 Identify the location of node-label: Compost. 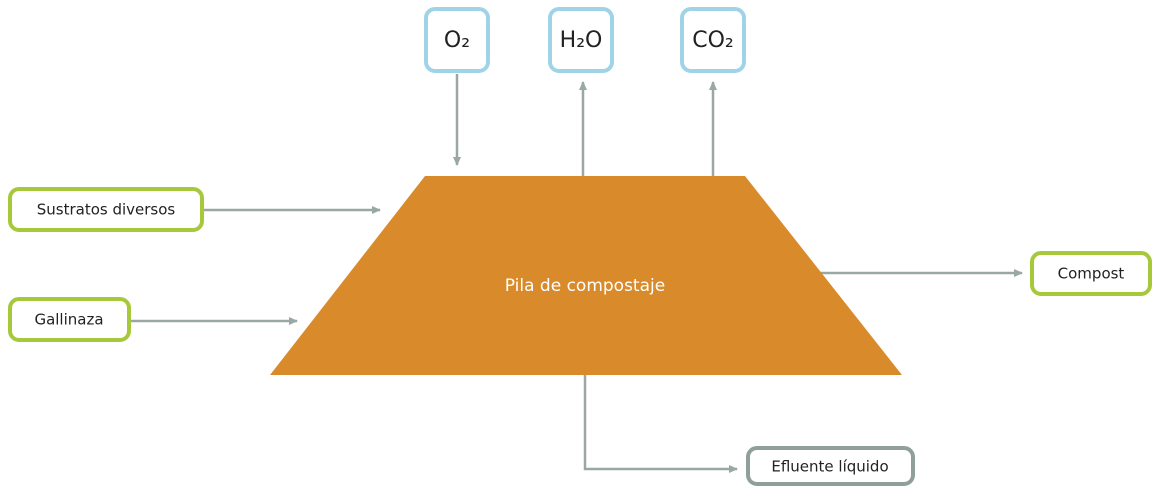
(1091, 274).